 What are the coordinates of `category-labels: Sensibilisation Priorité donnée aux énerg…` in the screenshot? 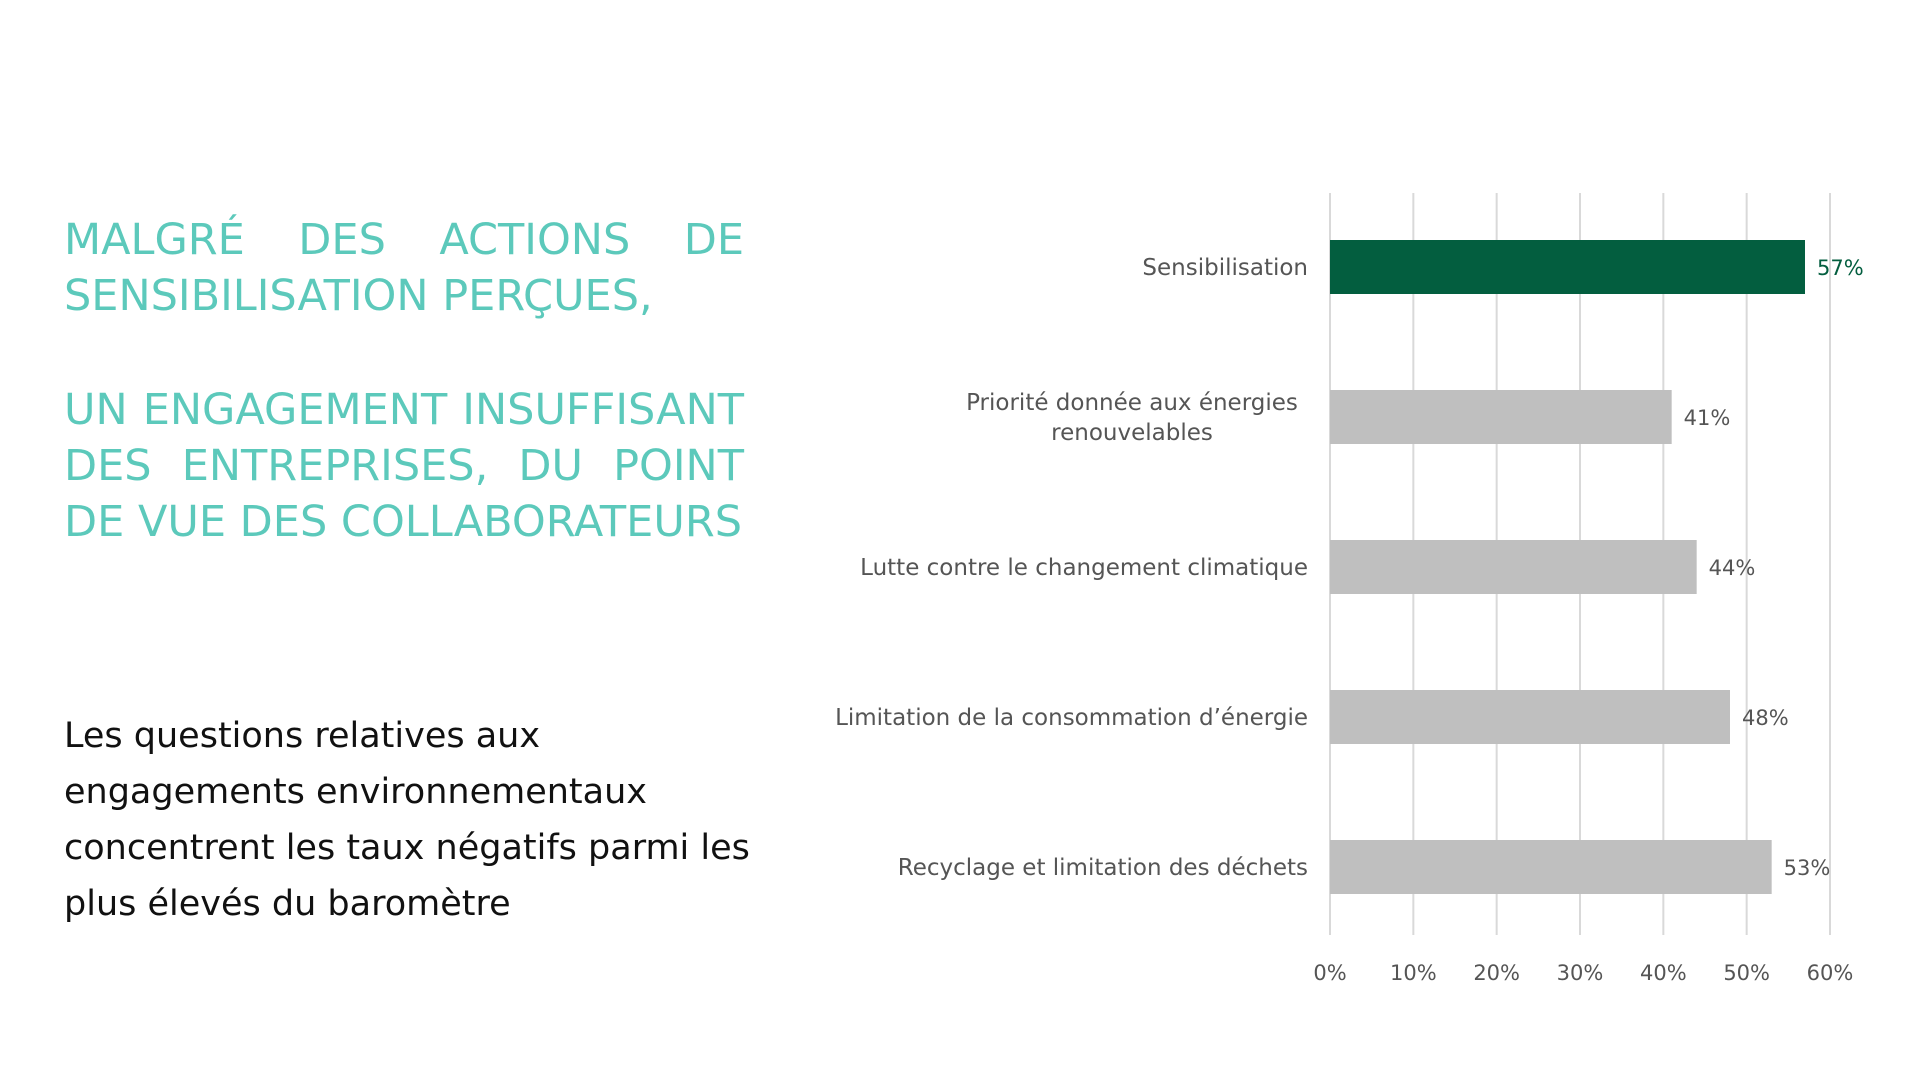 It's located at (1071, 568).